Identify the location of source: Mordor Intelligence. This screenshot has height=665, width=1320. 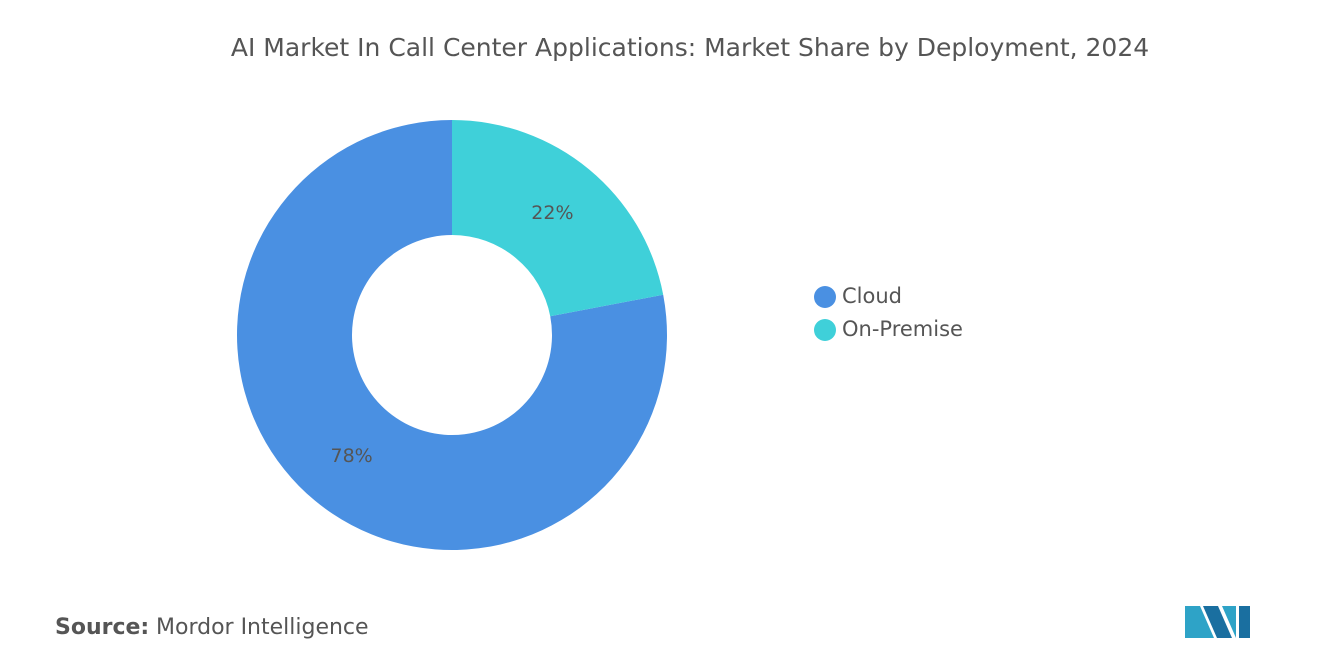
(262, 627).